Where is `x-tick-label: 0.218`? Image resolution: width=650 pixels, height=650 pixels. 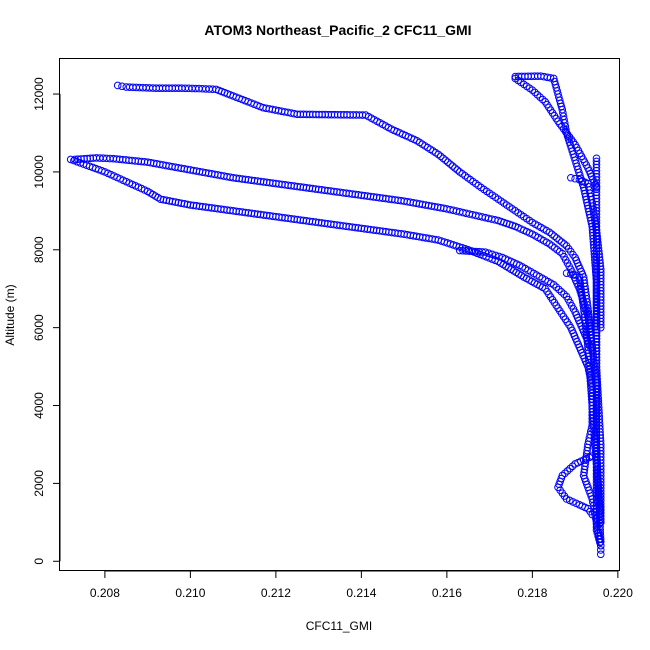
x-tick-label: 0.218 is located at coordinates (532, 593).